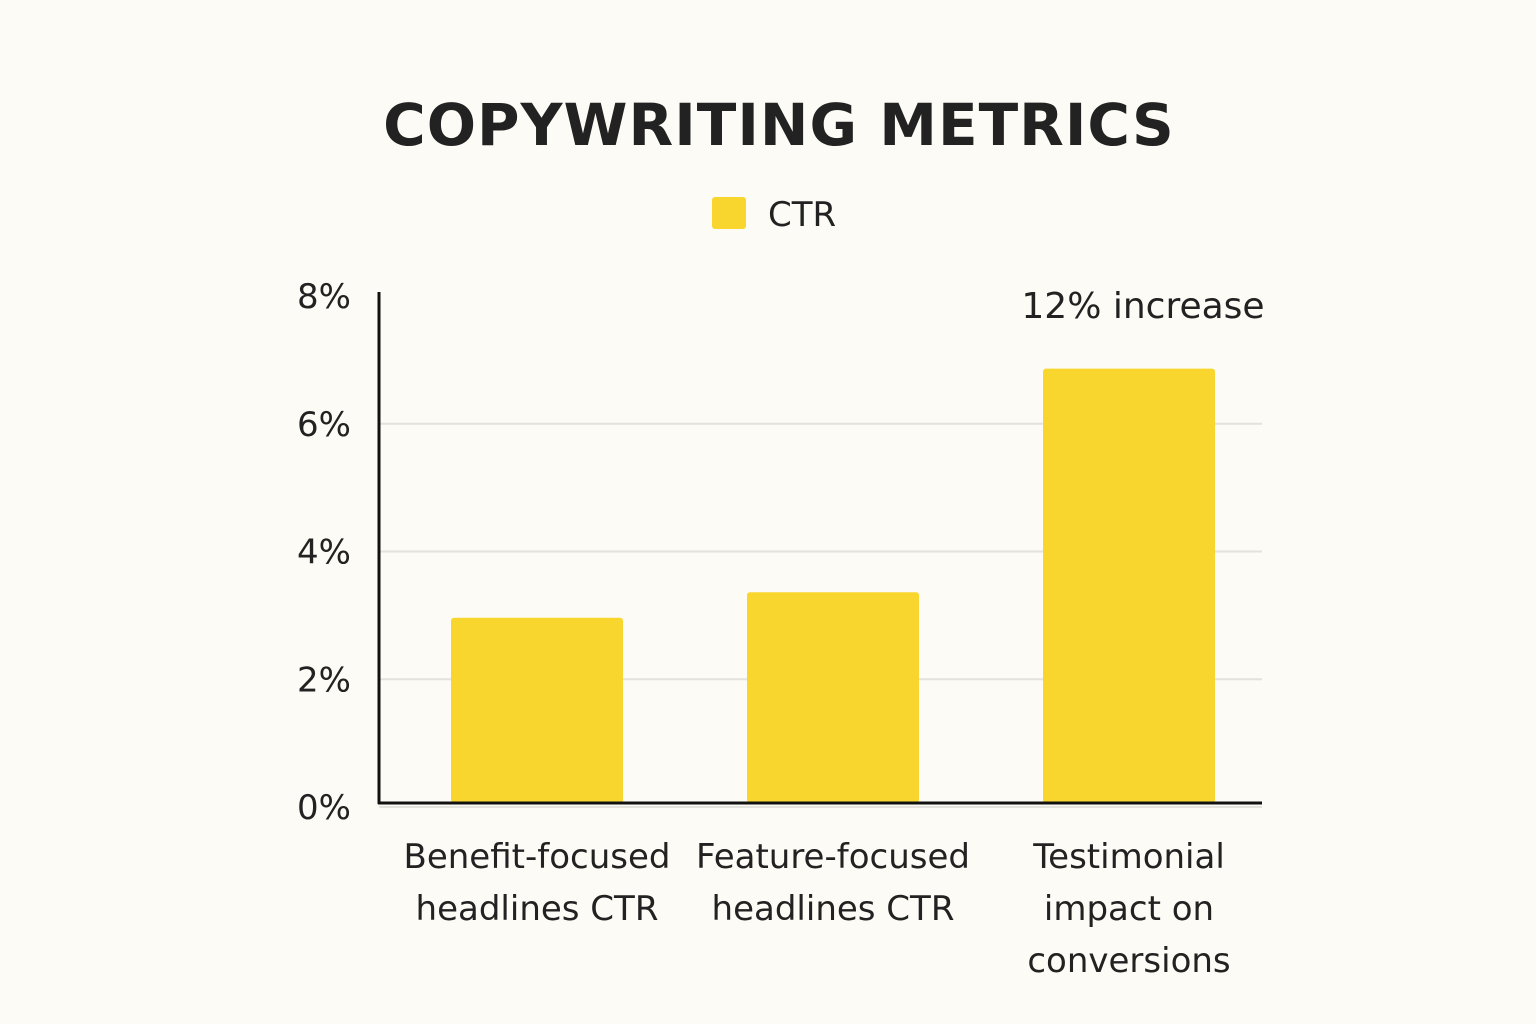  I want to click on y-axis-ticks: 8% 6% 4% 2% 0%, so click(324, 552).